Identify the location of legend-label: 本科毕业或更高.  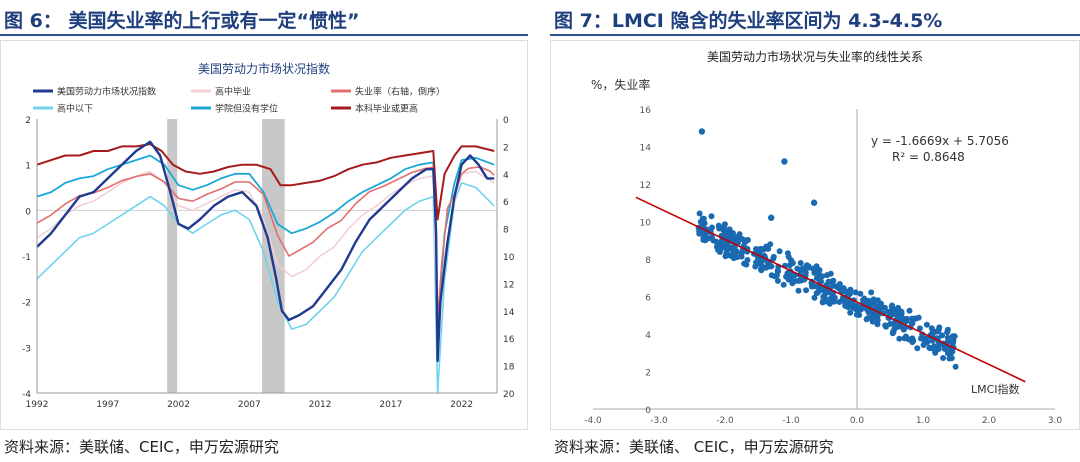
(386, 109).